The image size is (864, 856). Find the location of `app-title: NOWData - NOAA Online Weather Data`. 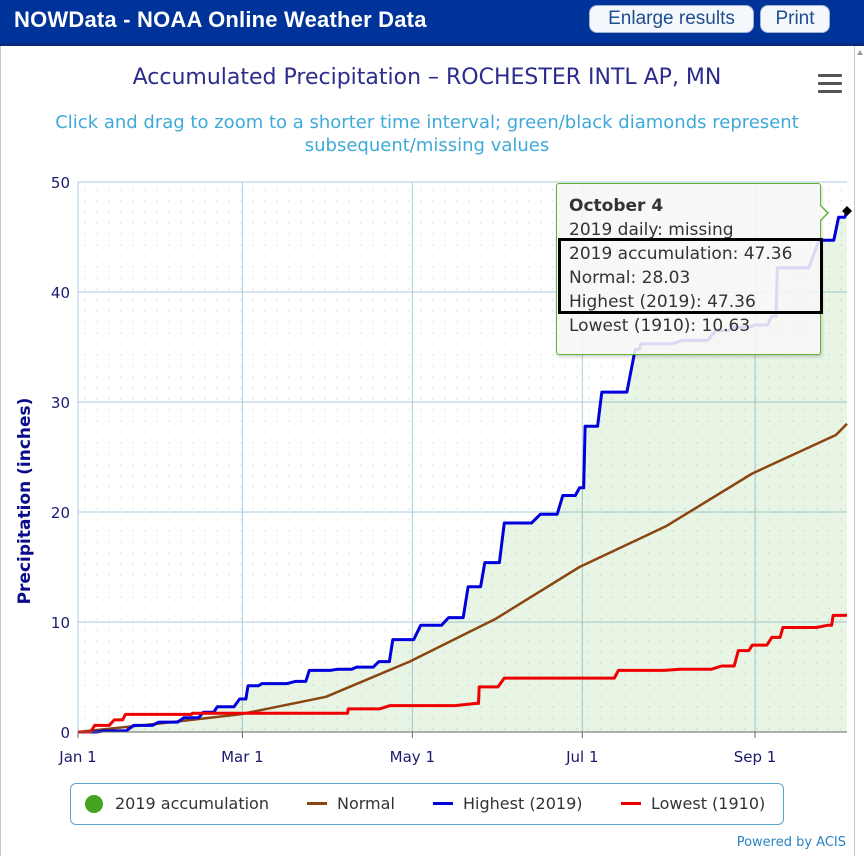

app-title: NOWData - NOAA Online Weather Data is located at coordinates (220, 19).